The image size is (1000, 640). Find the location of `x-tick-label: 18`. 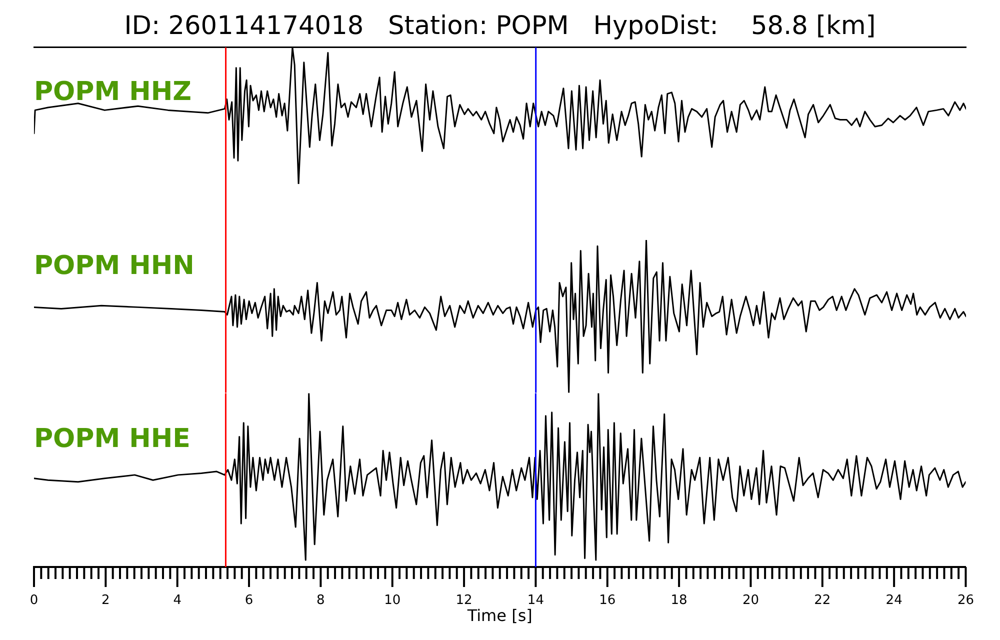

x-tick-label: 18 is located at coordinates (679, 600).